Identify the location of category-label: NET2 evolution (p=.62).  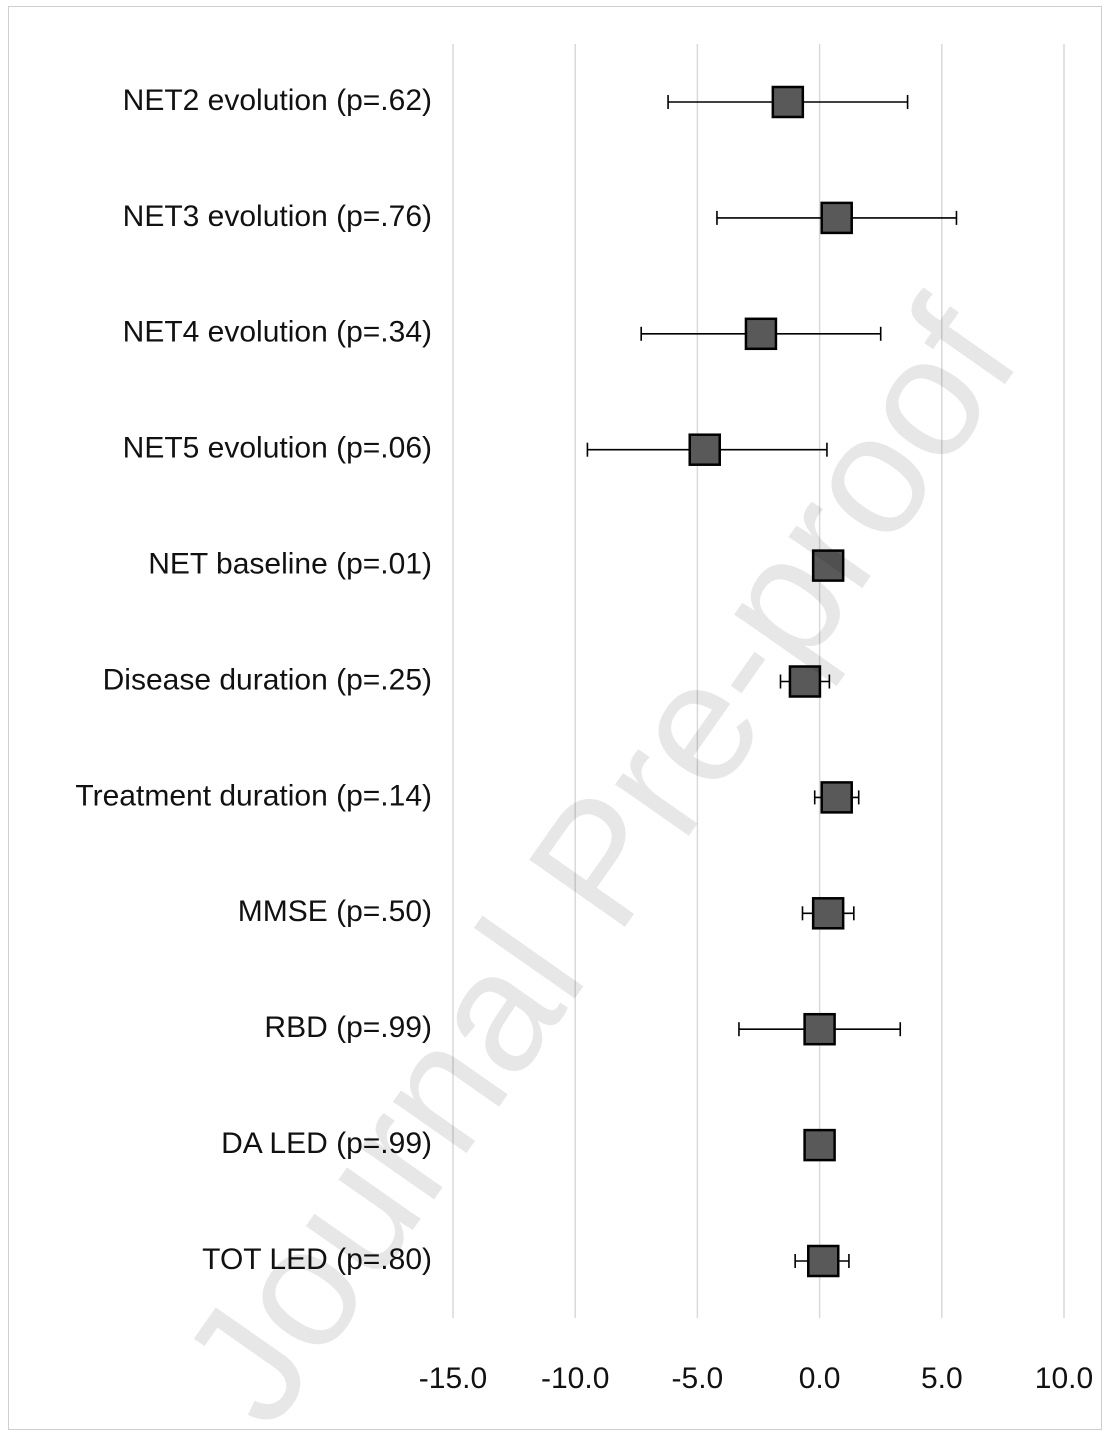
(277, 100).